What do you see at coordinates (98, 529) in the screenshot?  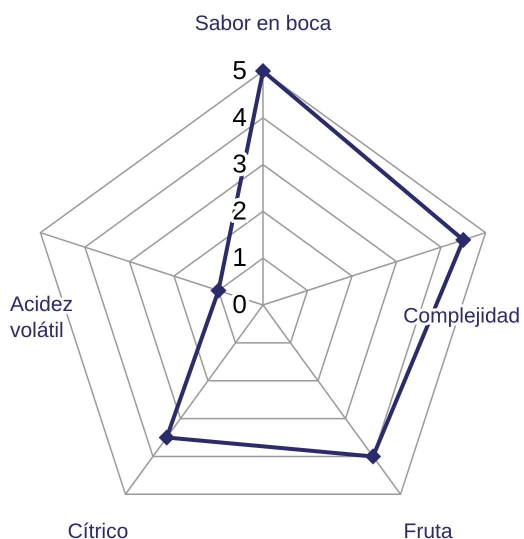 I see `spoke-label: Cítrico` at bounding box center [98, 529].